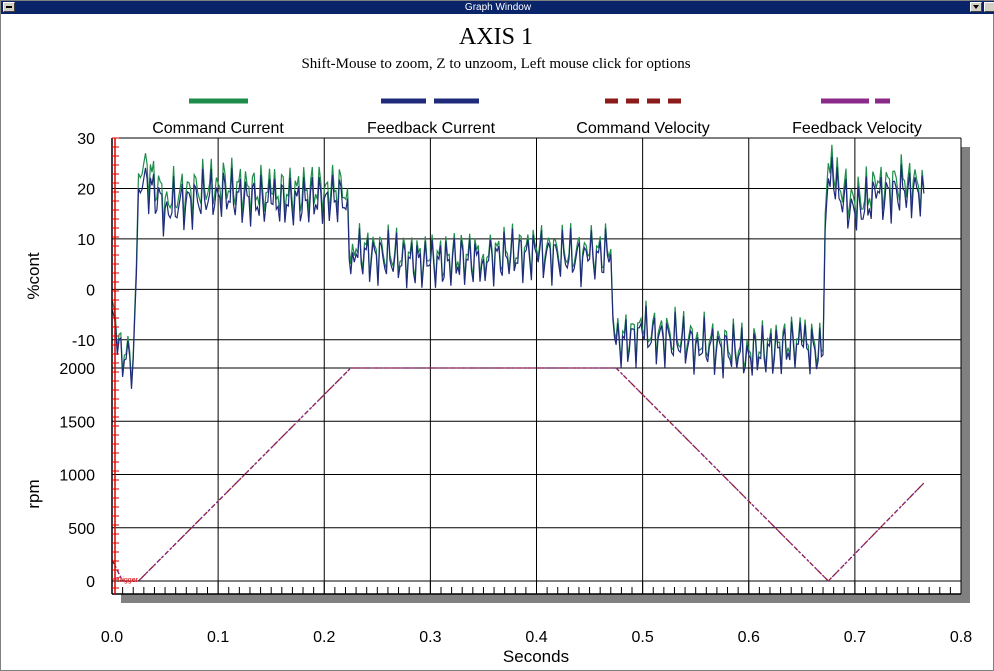 This screenshot has height=671, width=994. Describe the element at coordinates (33, 276) in the screenshot. I see `y-axis-label-current: %cont` at that location.